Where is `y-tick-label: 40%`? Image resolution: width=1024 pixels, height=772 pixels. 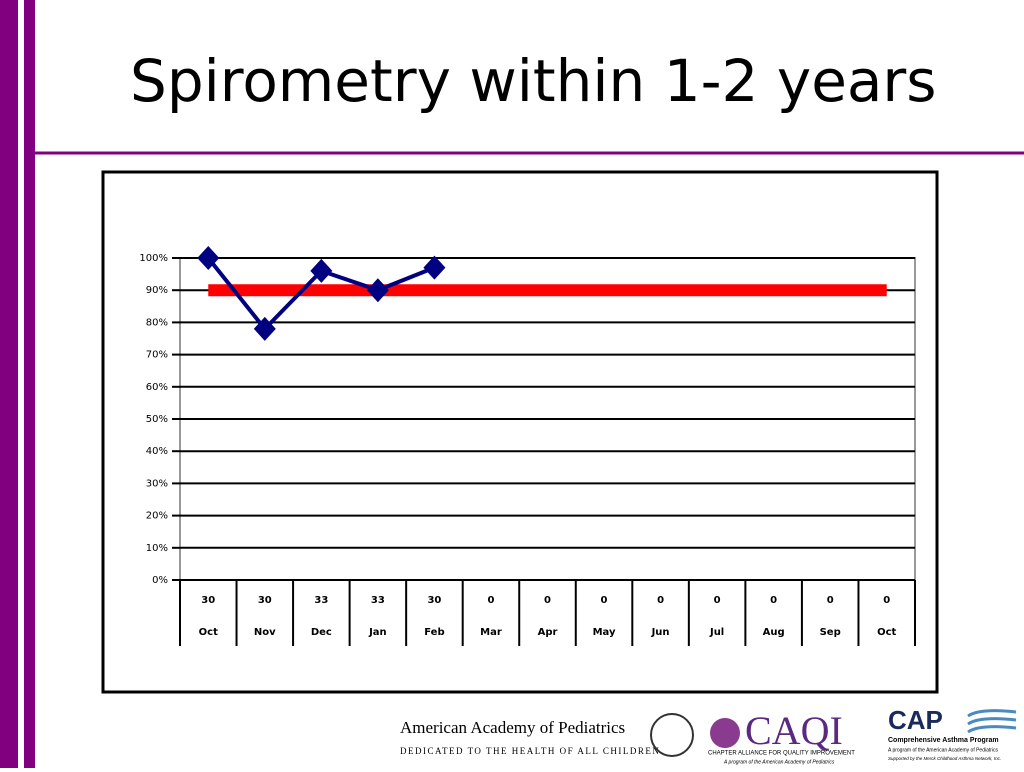
y-tick-label: 40% is located at coordinates (157, 451).